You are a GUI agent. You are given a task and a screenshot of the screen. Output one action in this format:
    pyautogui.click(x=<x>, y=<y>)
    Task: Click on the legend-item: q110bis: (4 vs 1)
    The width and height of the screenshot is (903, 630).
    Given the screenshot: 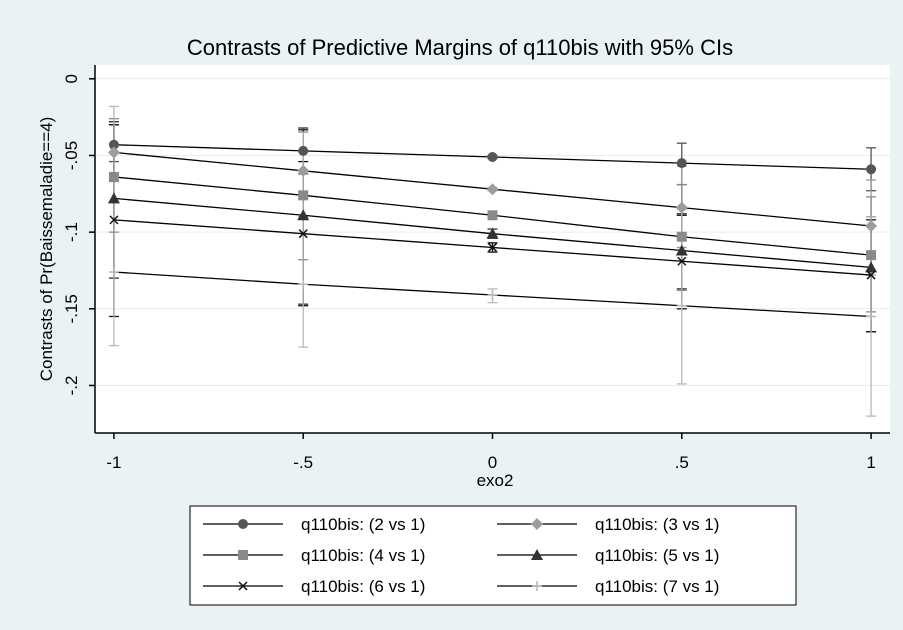 What is the action you would take?
    pyautogui.click(x=314, y=555)
    